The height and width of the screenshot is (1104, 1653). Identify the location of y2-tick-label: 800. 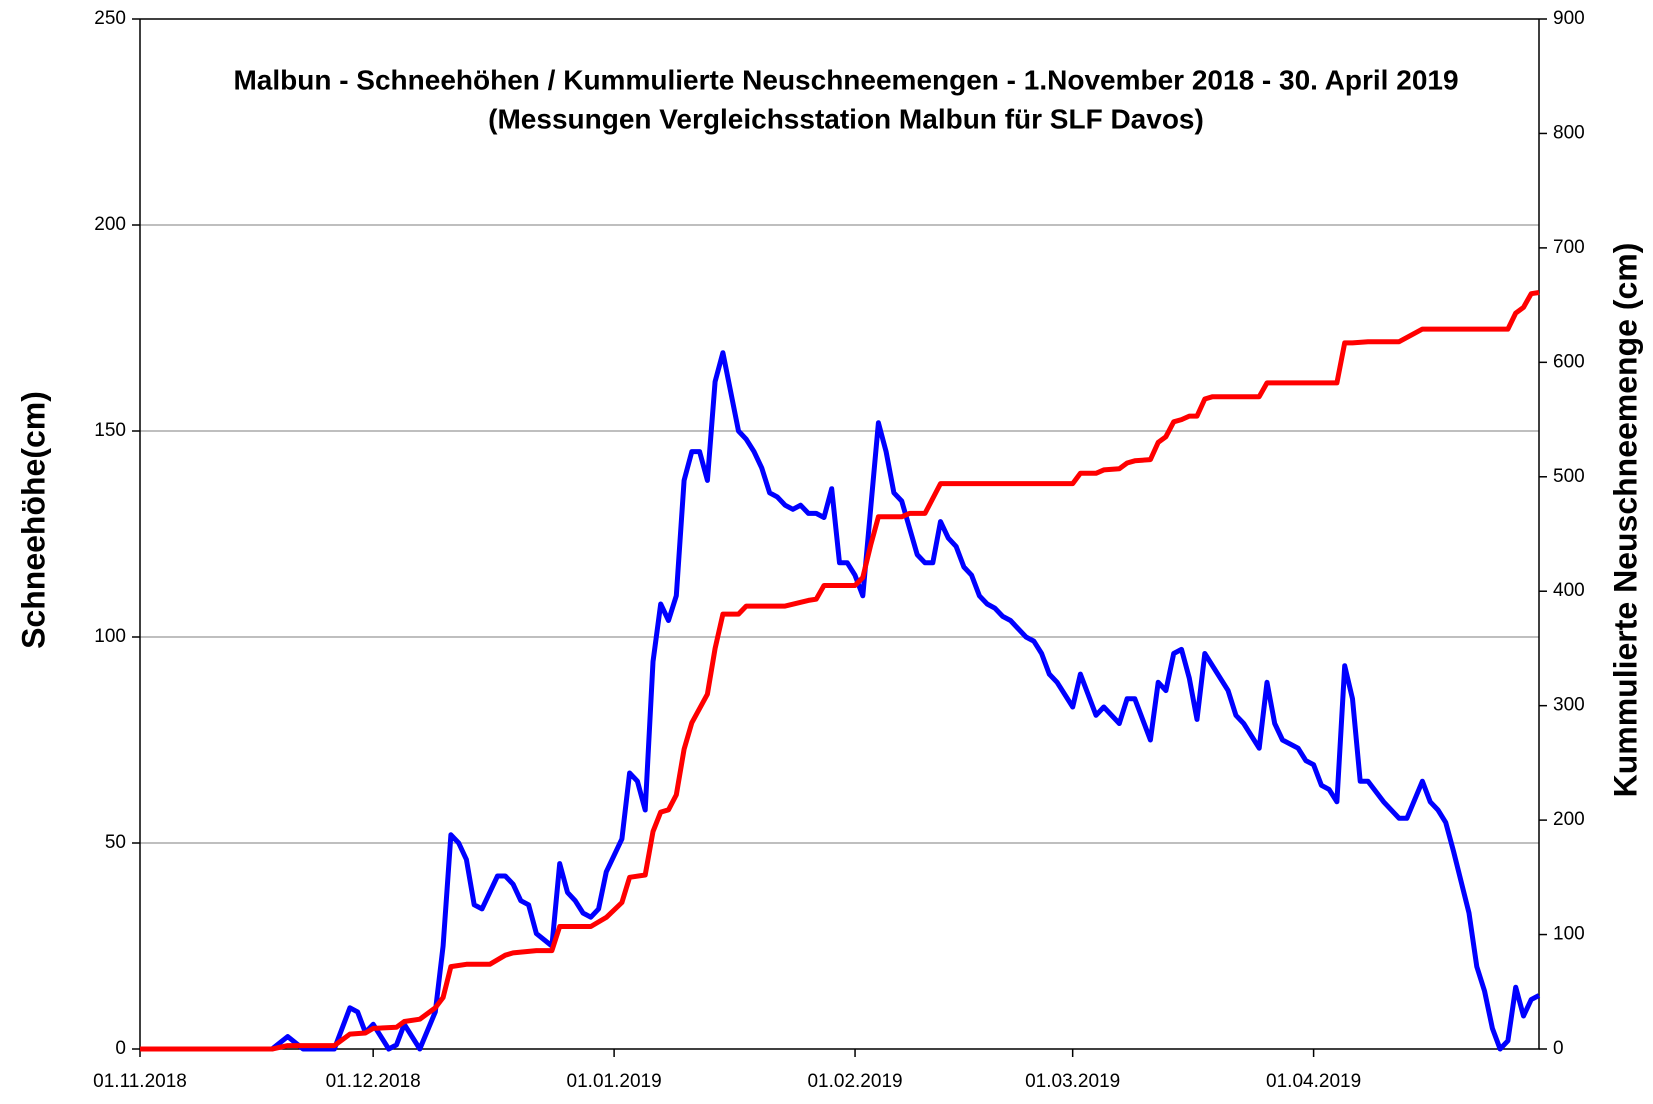
(1569, 132).